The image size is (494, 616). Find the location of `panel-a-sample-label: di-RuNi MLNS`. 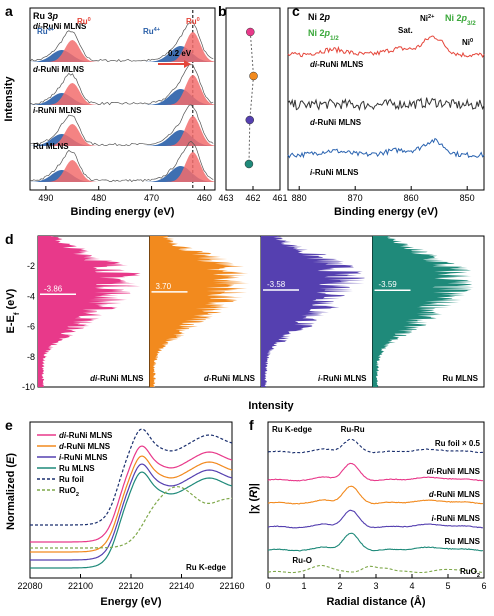

panel-a-sample-label: di-RuNi MLNS is located at coordinates (60, 26).